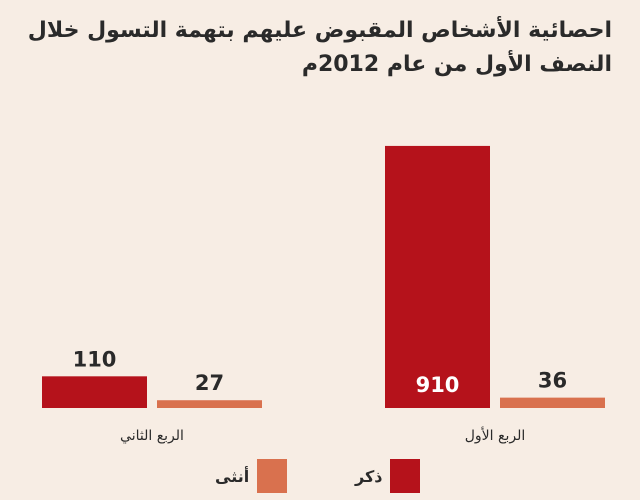 This screenshot has width=640, height=500. I want to click on value-label-male-q1: 110, so click(95, 359).